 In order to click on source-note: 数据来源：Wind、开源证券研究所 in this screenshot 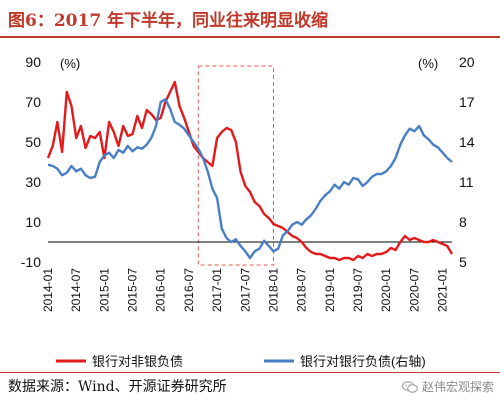, I will do `click(117, 387)`.